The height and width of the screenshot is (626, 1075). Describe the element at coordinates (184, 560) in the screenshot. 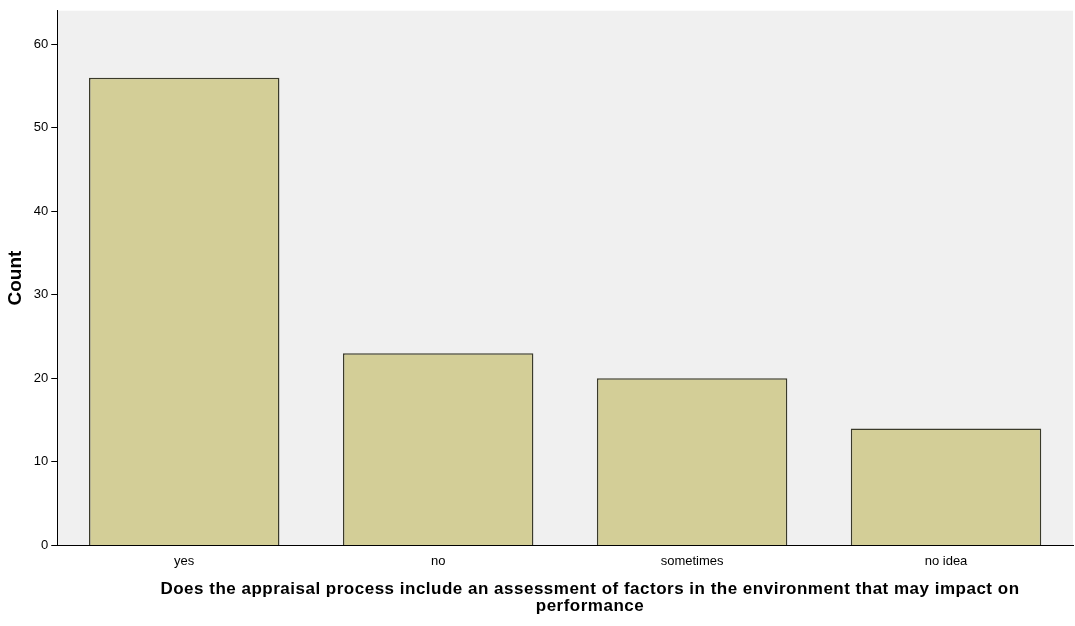

I see `x-tick-label: yes` at that location.